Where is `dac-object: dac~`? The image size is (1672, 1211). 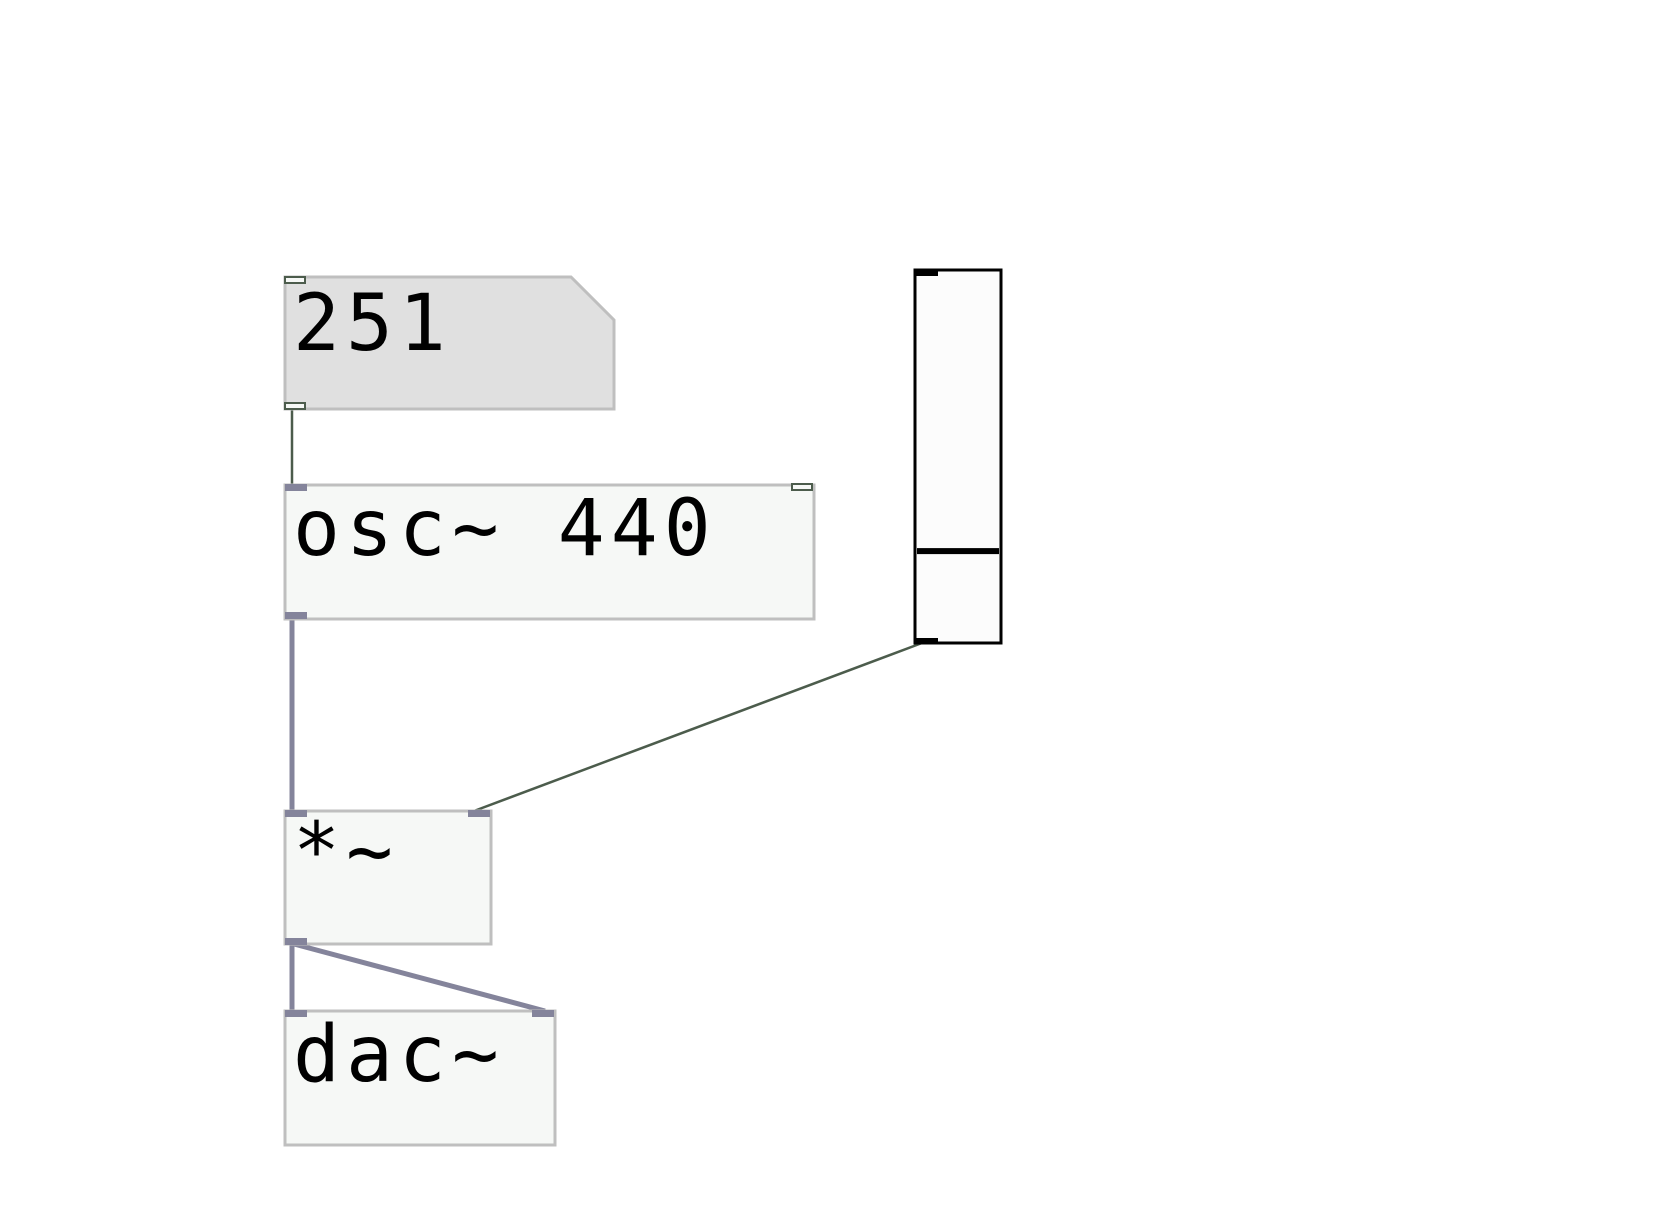 dac-object: dac~ is located at coordinates (420, 1078).